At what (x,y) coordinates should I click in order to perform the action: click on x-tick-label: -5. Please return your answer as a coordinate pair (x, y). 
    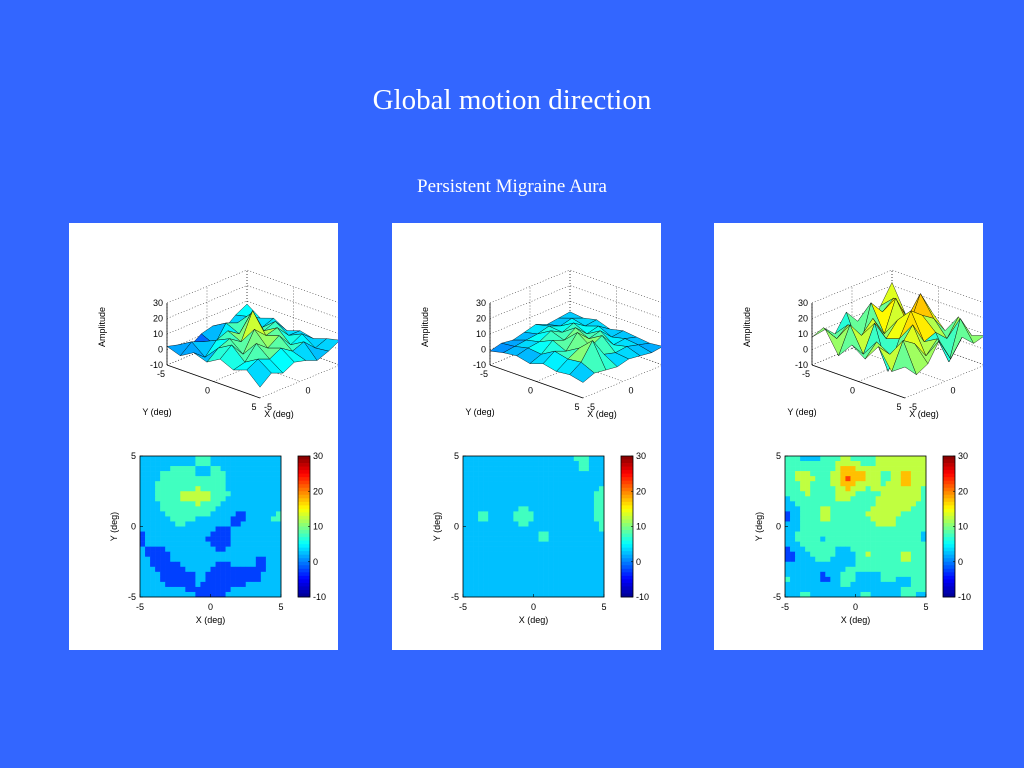
    Looking at the image, I should click on (591, 407).